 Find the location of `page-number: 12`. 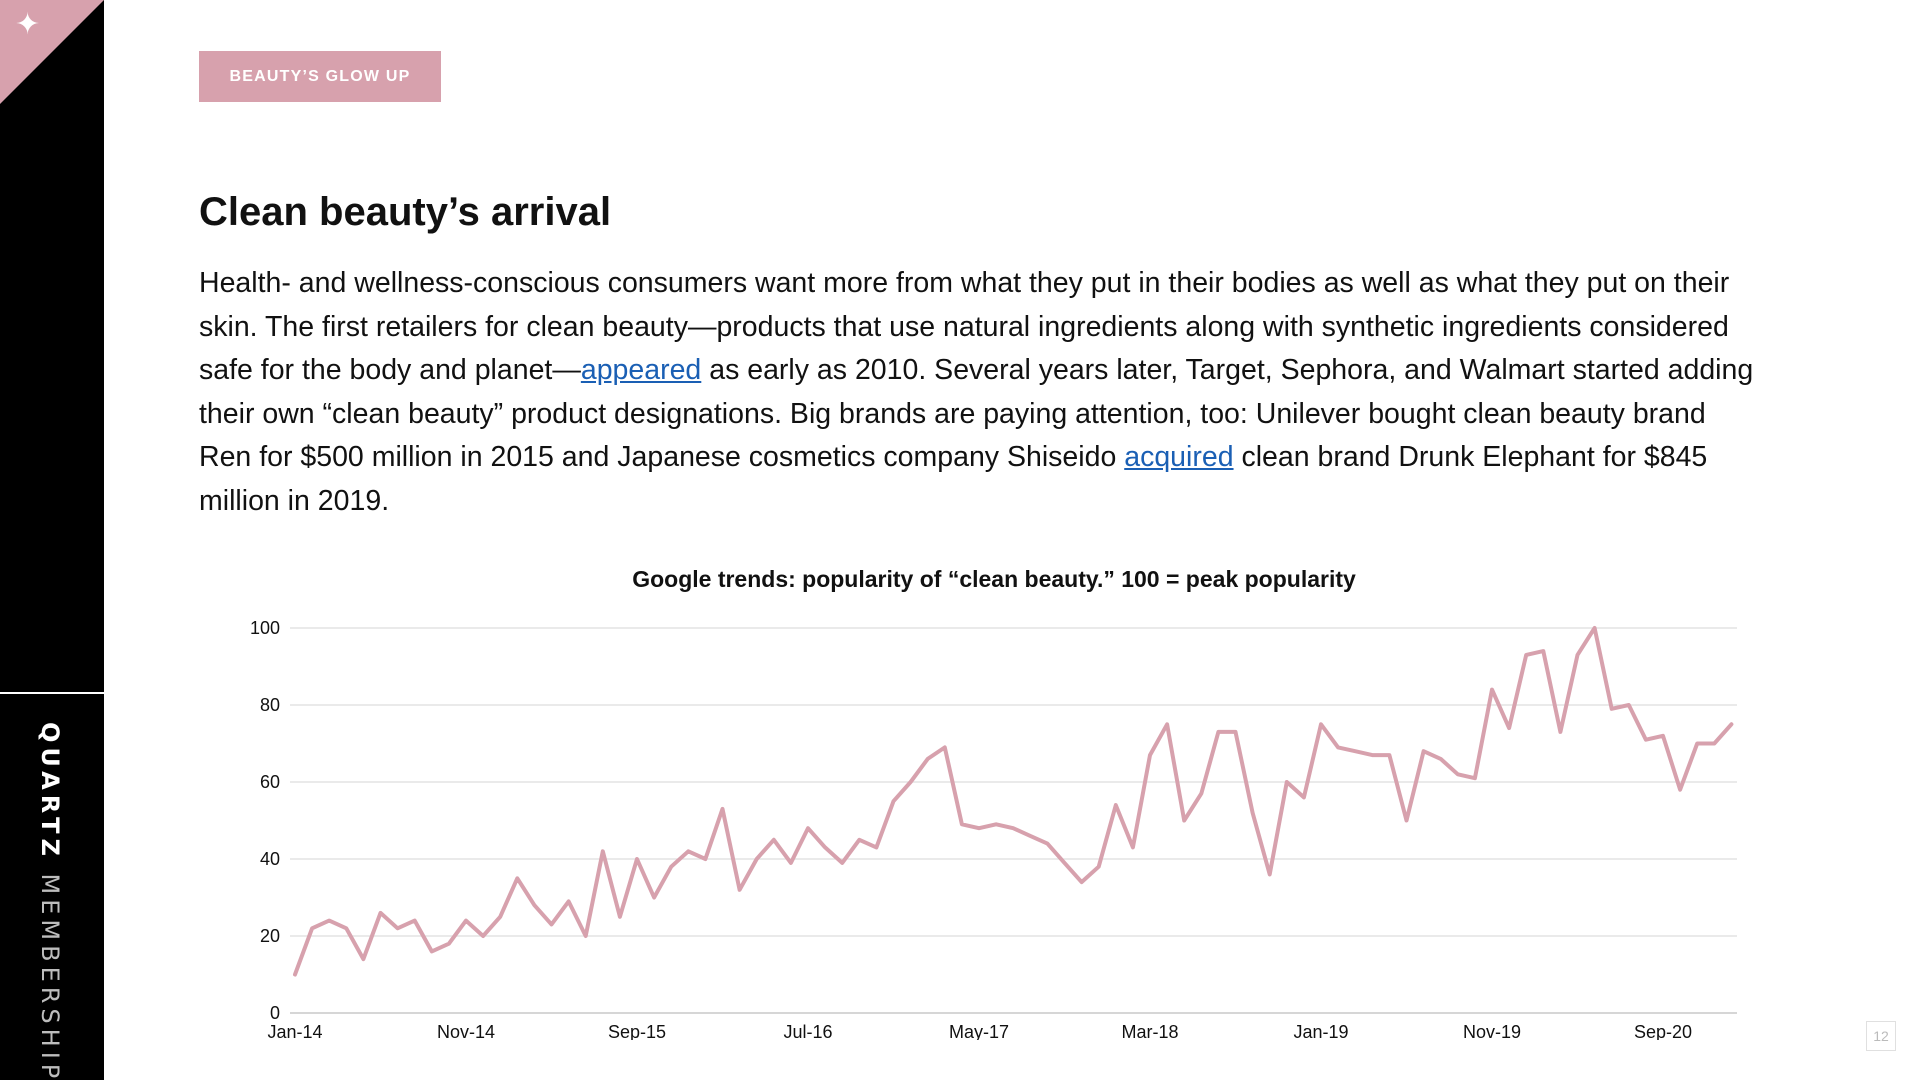

page-number: 12 is located at coordinates (1881, 1036).